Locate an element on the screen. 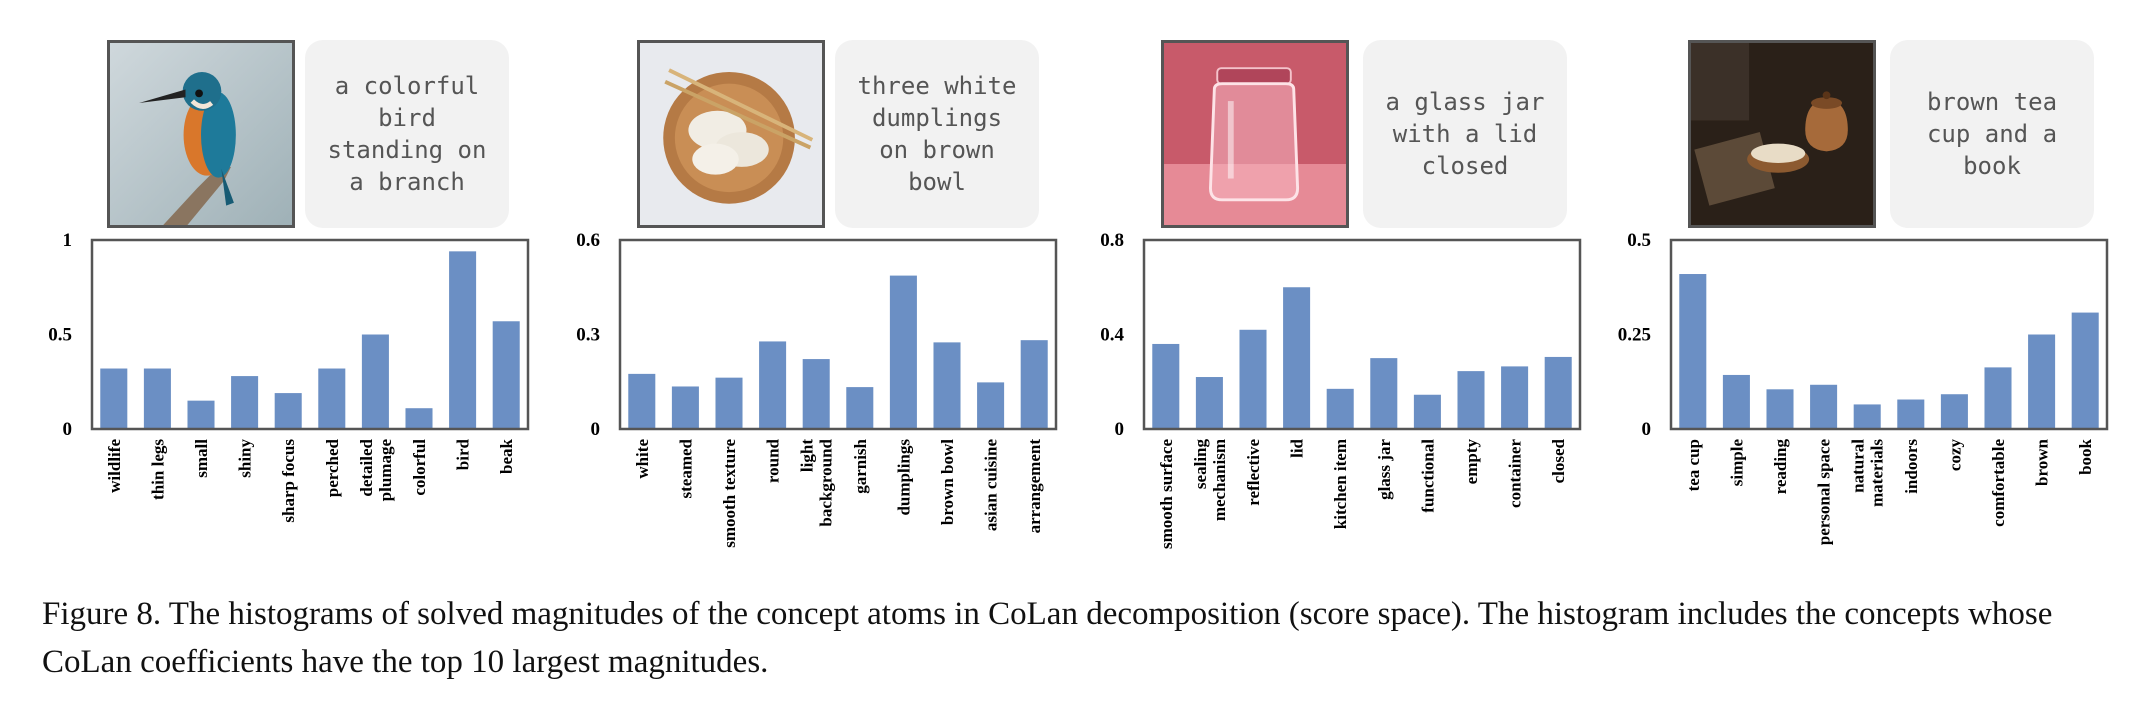  dumplings-bowl-photo is located at coordinates (731, 134).